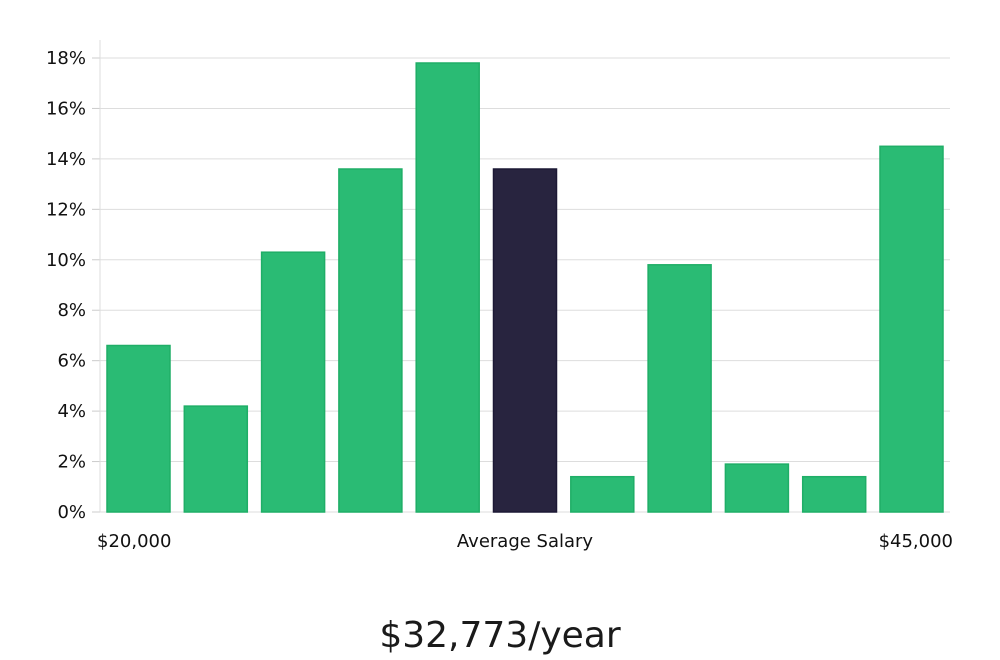 This screenshot has width=1000, height=660. Describe the element at coordinates (66, 159) in the screenshot. I see `y-tick-label: 14%` at that location.